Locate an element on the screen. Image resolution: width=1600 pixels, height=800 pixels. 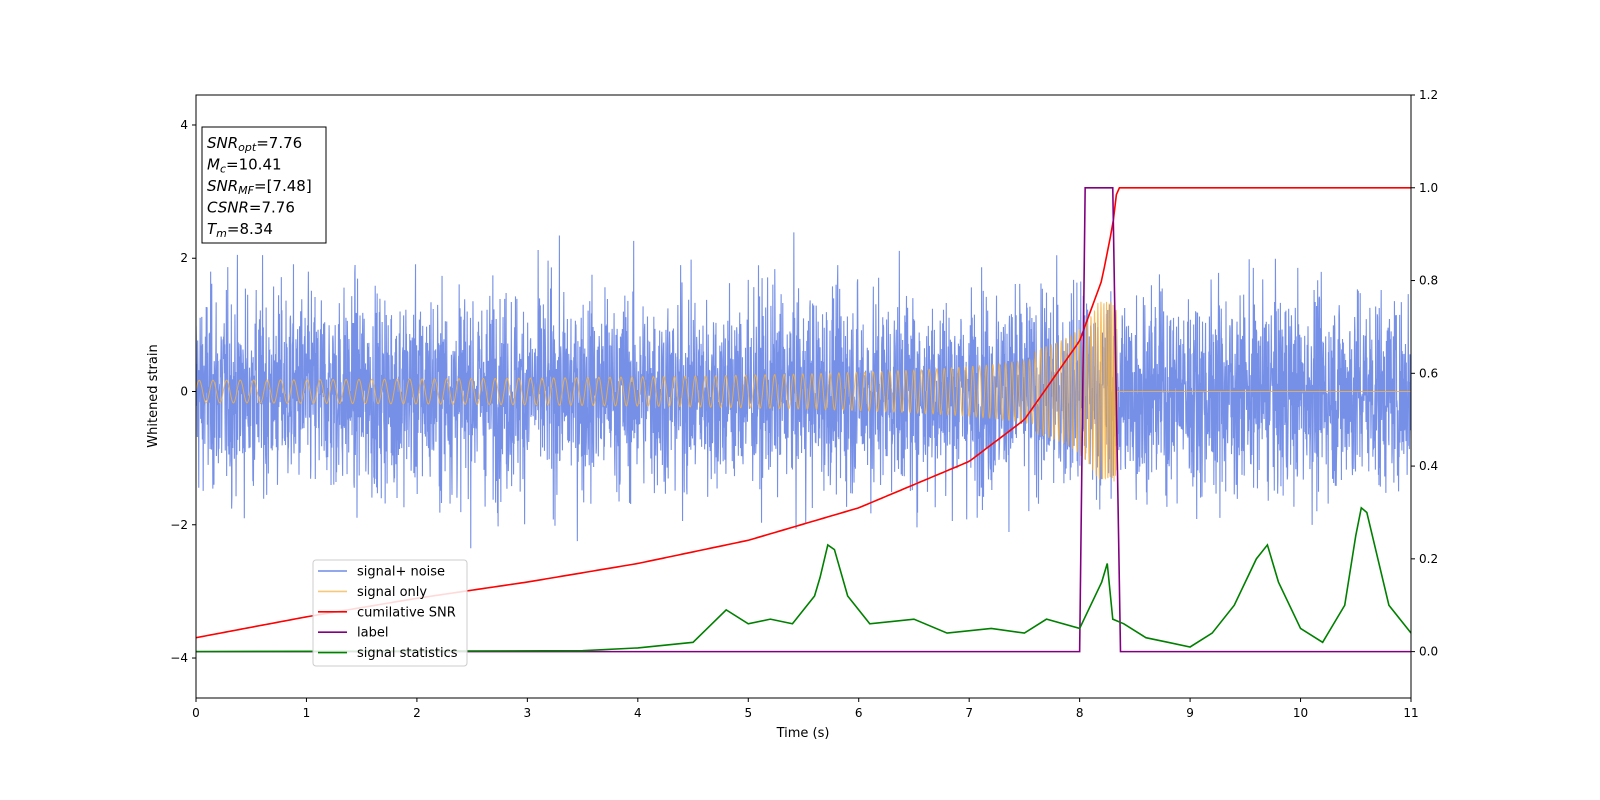
annotation-subscript: MF is located at coordinates (246, 190).